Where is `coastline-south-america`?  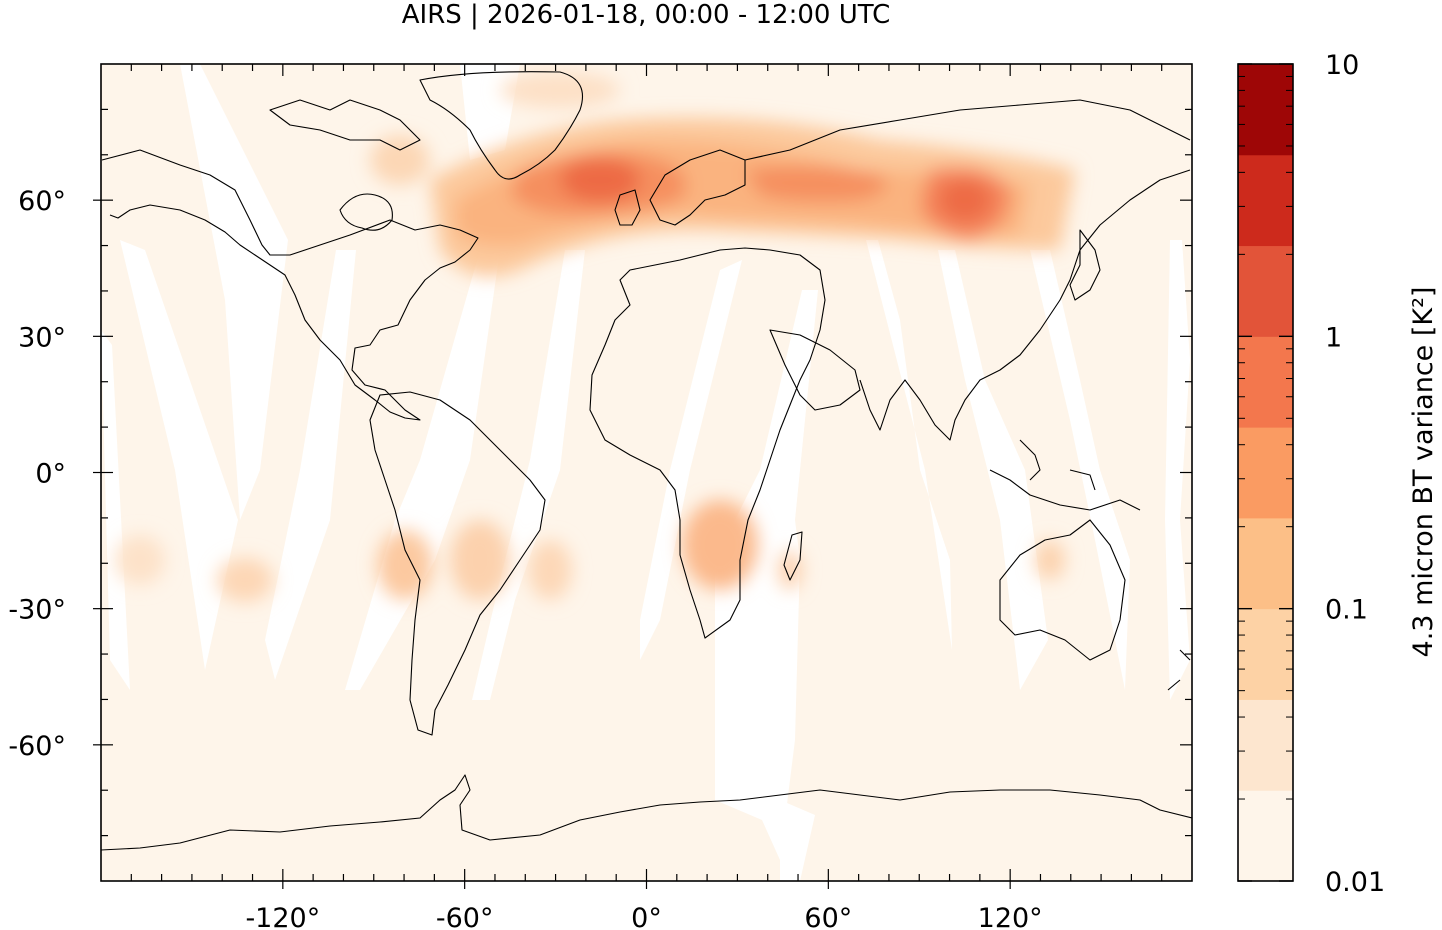 coastline-south-america is located at coordinates (457, 563).